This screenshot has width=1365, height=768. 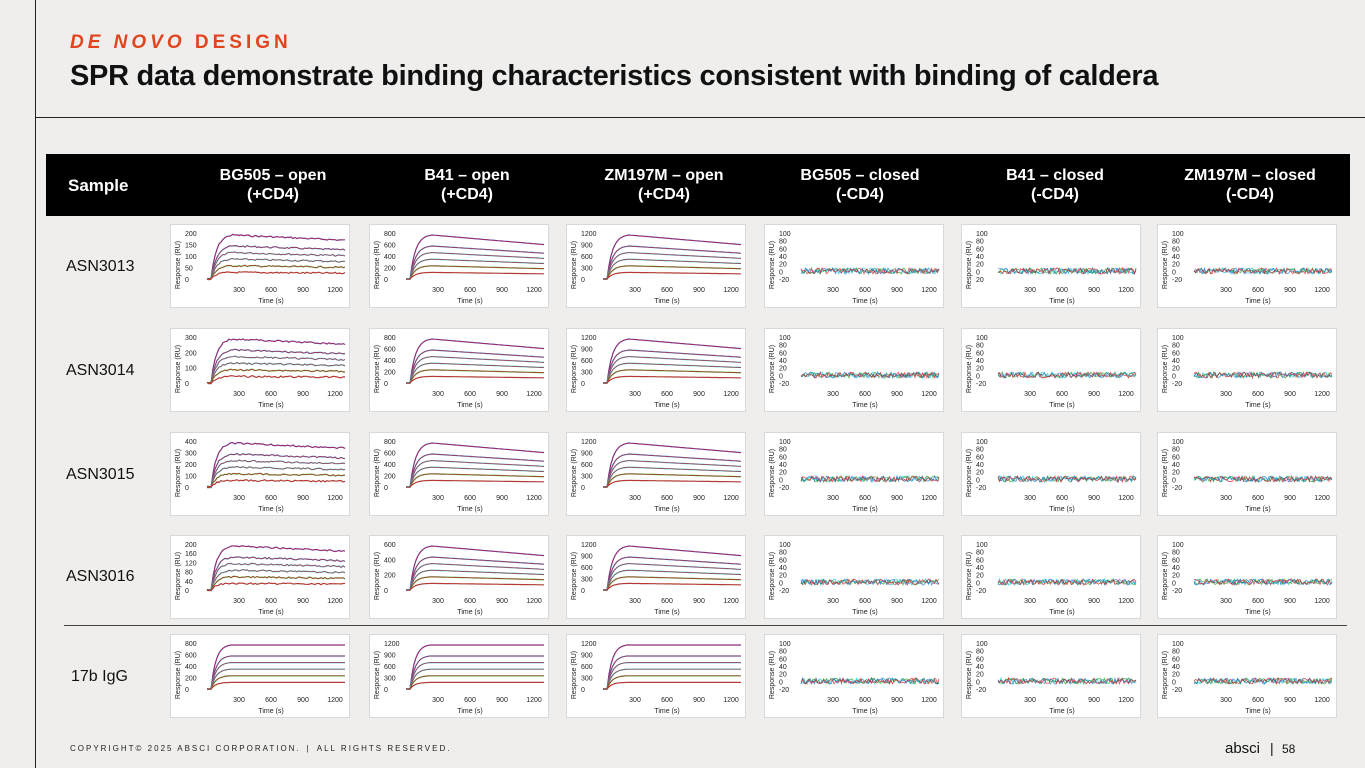 What do you see at coordinates (978, 376) in the screenshot?
I see `y-tick-label: 0` at bounding box center [978, 376].